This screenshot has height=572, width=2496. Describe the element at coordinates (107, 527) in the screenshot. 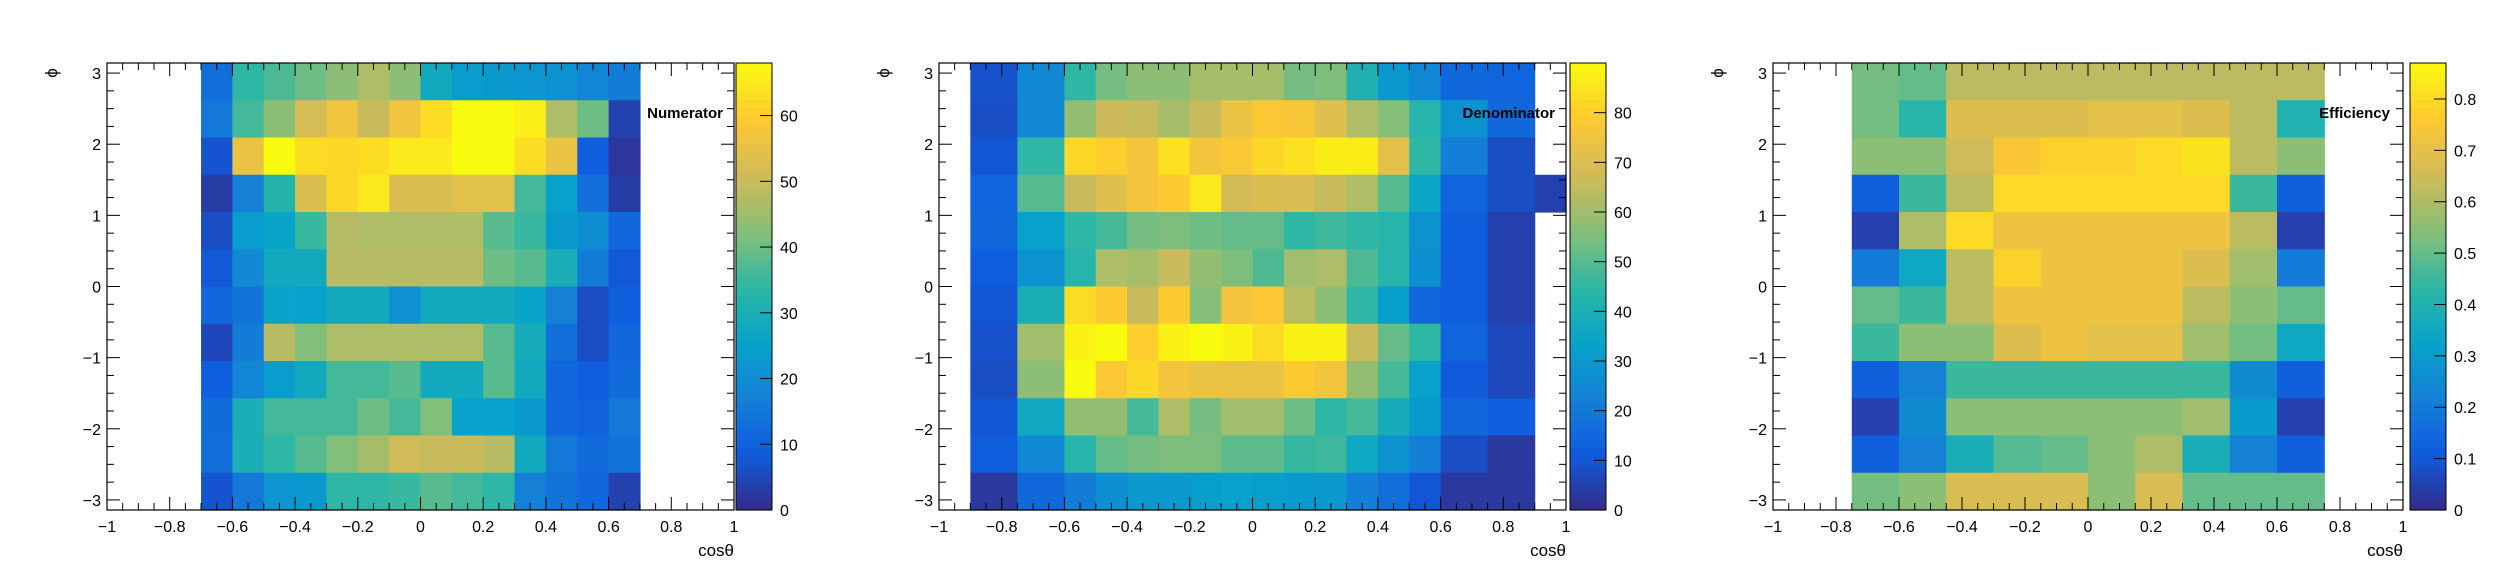

I see `x-tick-label: −1` at that location.